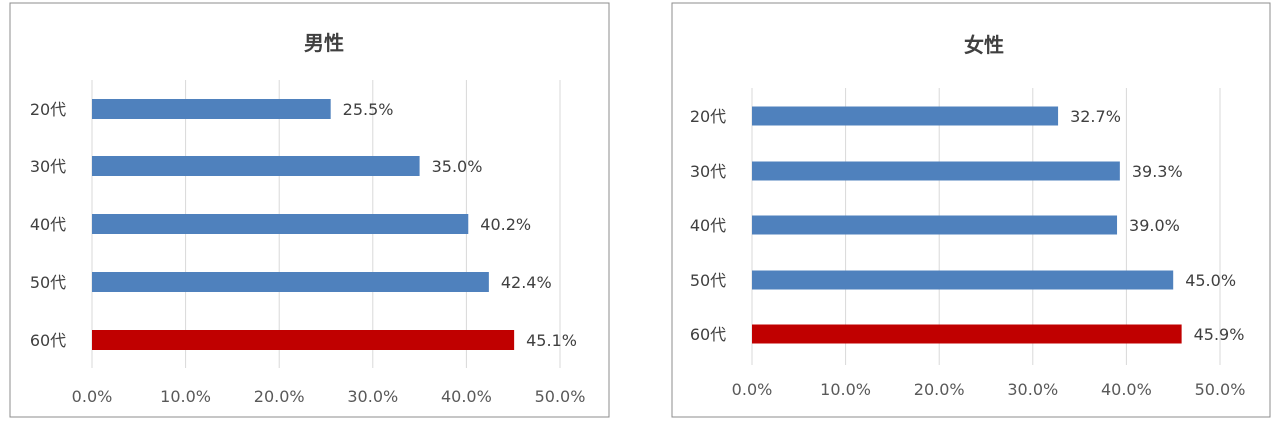 The width and height of the screenshot is (1280, 424). Describe the element at coordinates (324, 43) in the screenshot. I see `chart-title: 男性` at that location.